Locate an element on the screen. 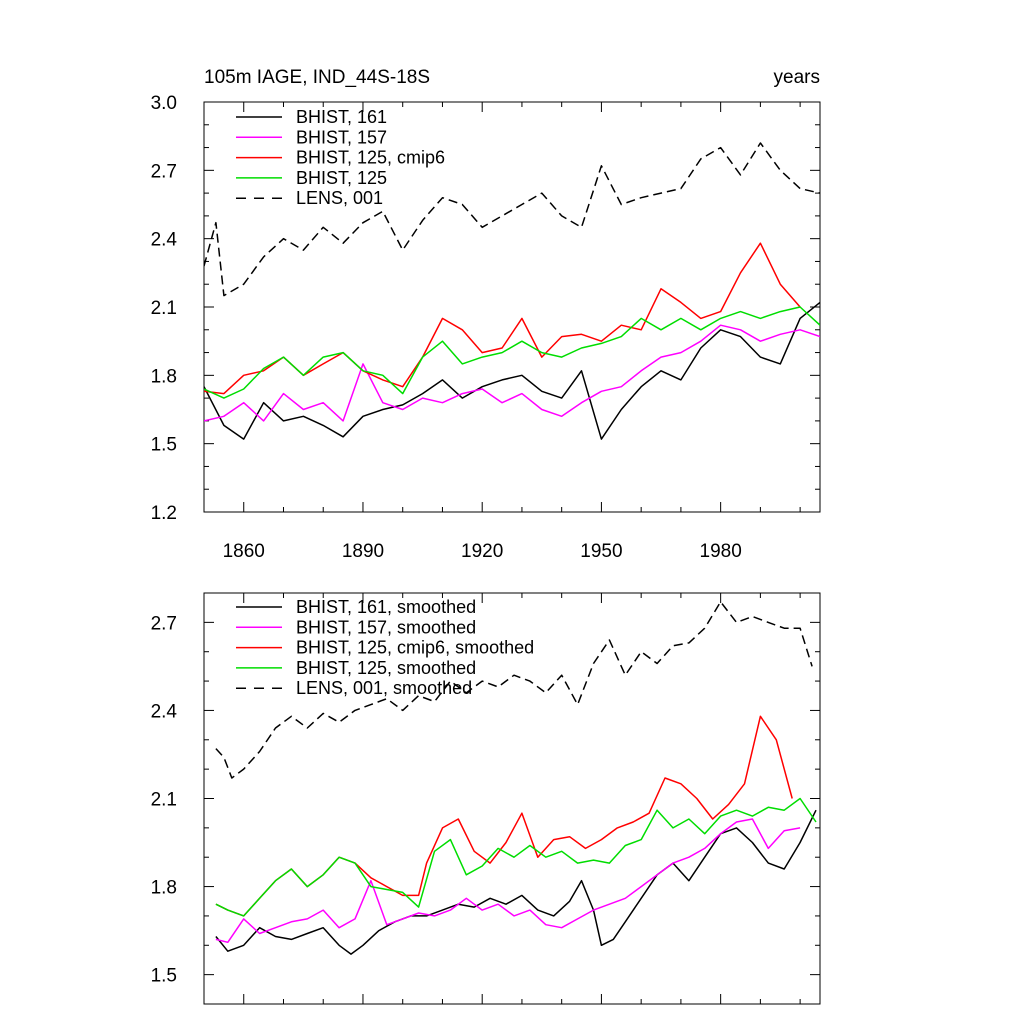  legend-label: BHIST, 161 is located at coordinates (341, 117).